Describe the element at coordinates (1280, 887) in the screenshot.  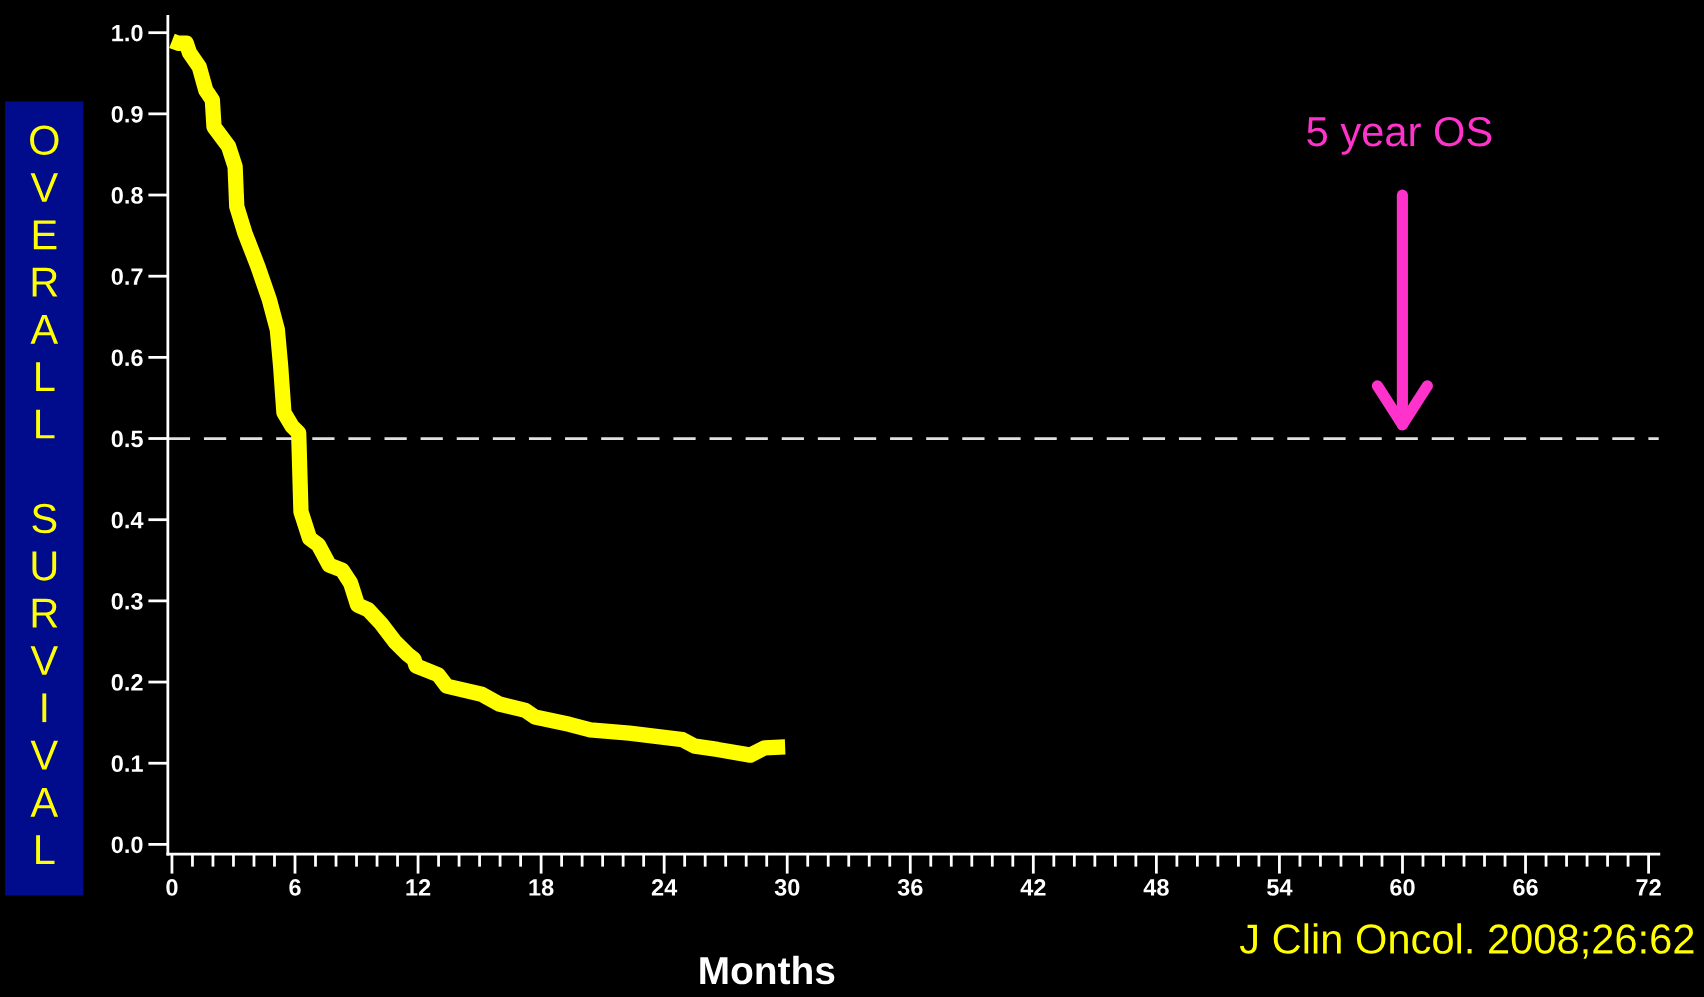
I see `x-tick-label: 54` at that location.